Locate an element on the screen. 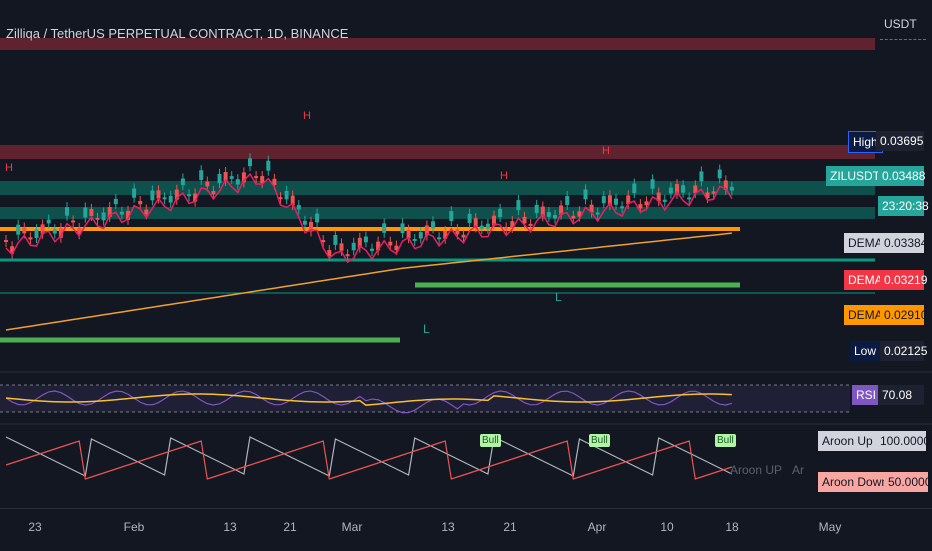  price-label-dema-1: DEMA 0.03384 is located at coordinates (885, 243).